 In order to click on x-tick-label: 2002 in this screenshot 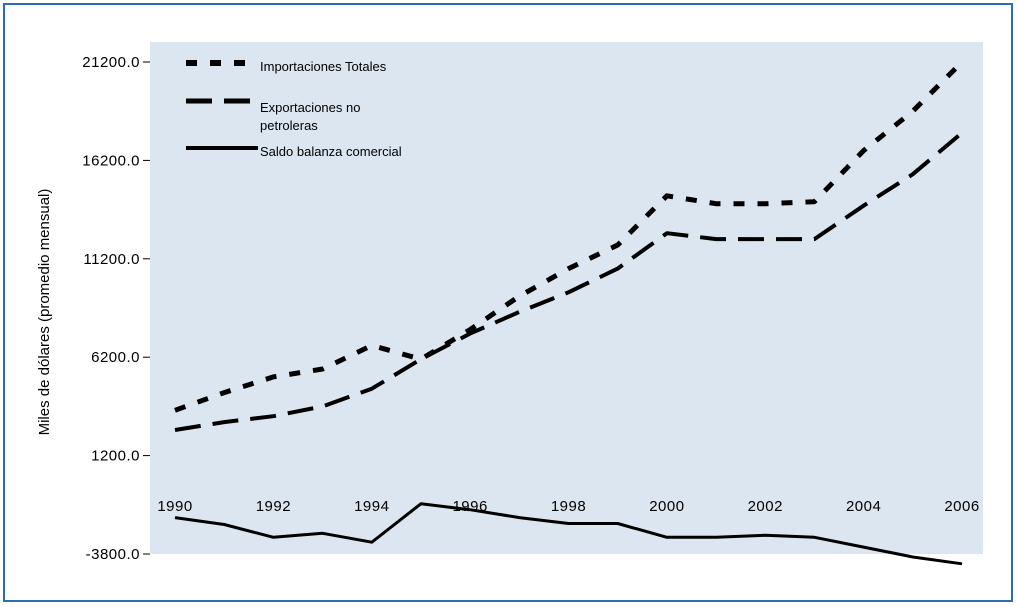, I will do `click(765, 506)`.